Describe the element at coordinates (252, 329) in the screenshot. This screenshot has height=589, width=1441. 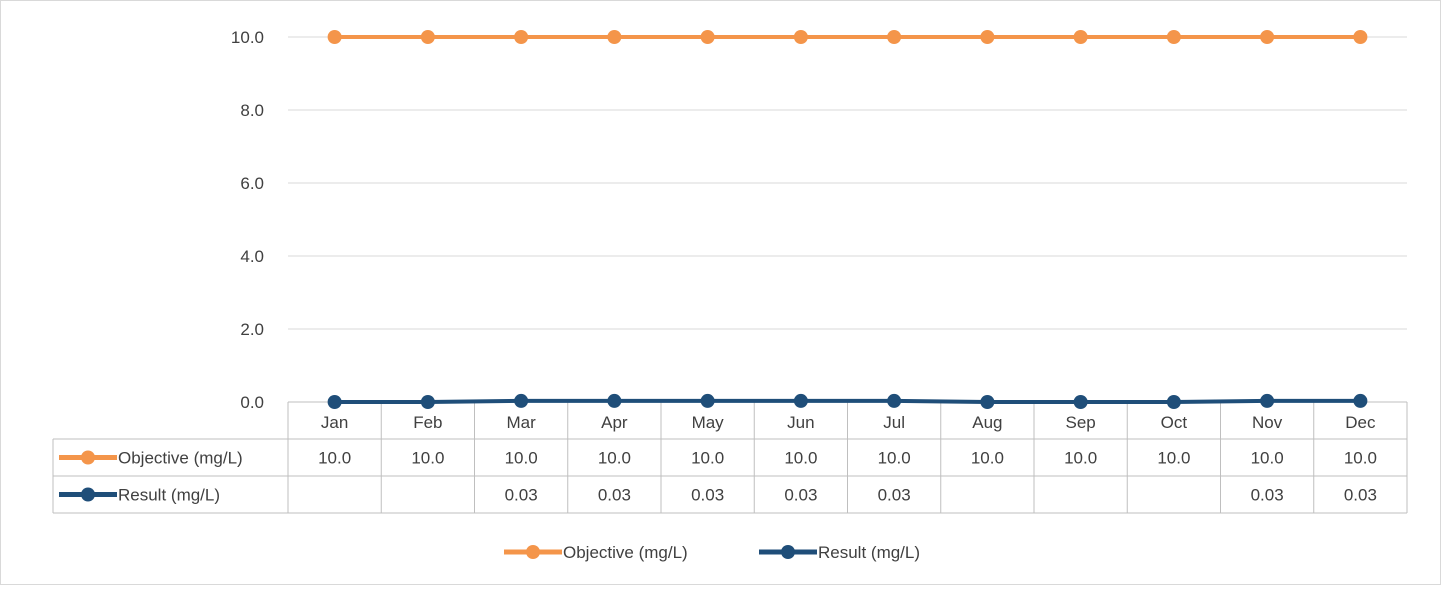
I see `y-tick-label: 2.0` at that location.